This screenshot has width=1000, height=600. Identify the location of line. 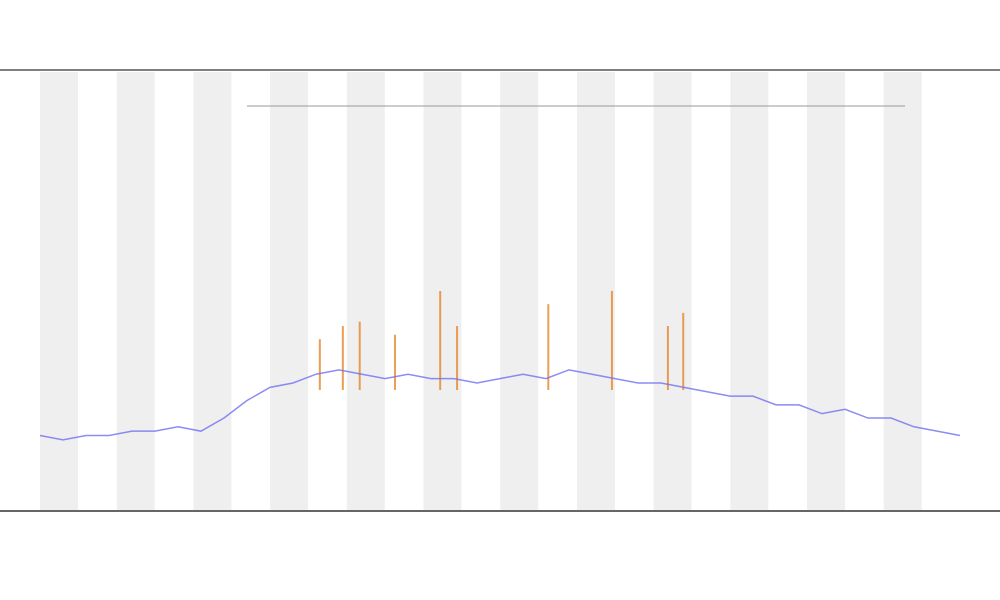
(500, 405).